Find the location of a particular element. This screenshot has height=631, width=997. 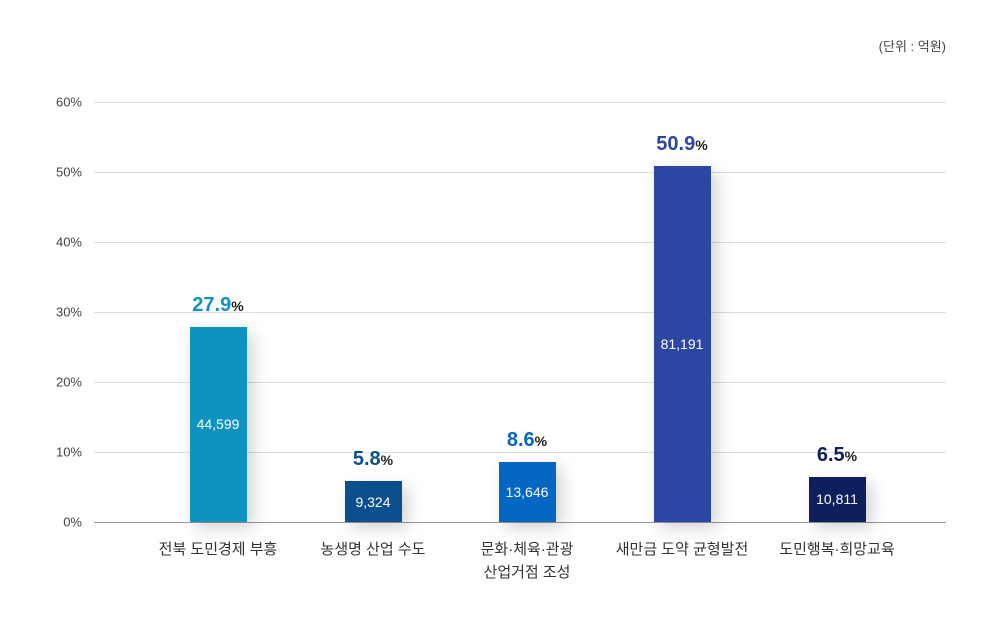

category-label-line: 산업거점 조성 is located at coordinates (527, 572).